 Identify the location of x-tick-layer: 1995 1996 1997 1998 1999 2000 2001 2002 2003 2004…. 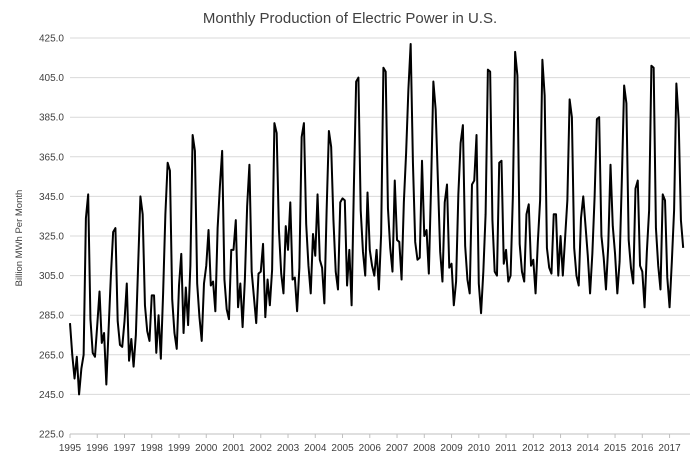
(370, 444).